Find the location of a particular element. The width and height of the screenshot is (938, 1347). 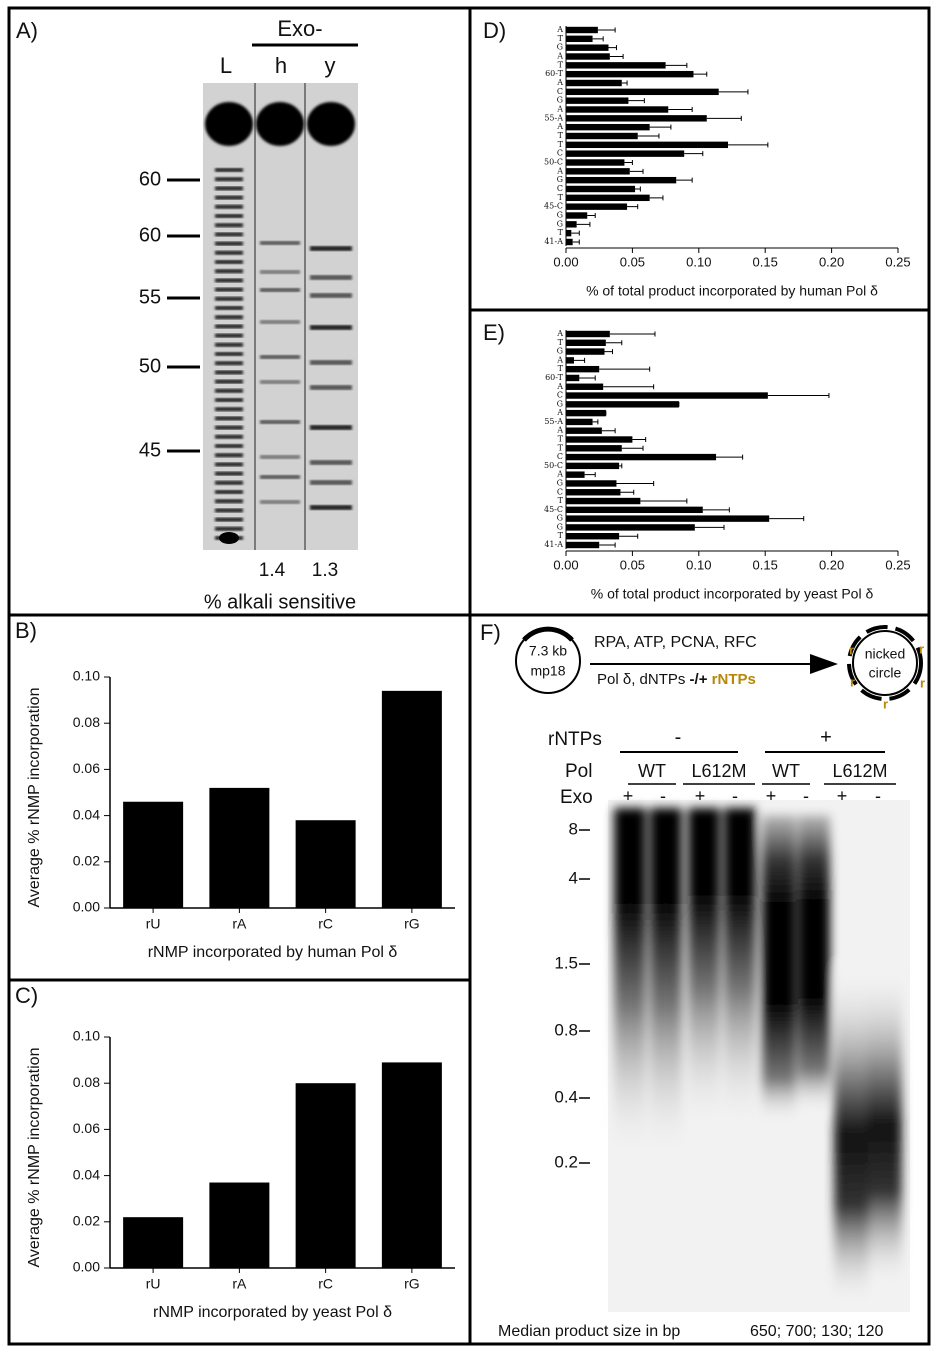

size-markers: 8 4 1.5 0.8 0.4 0.2 is located at coordinates (572, 995).